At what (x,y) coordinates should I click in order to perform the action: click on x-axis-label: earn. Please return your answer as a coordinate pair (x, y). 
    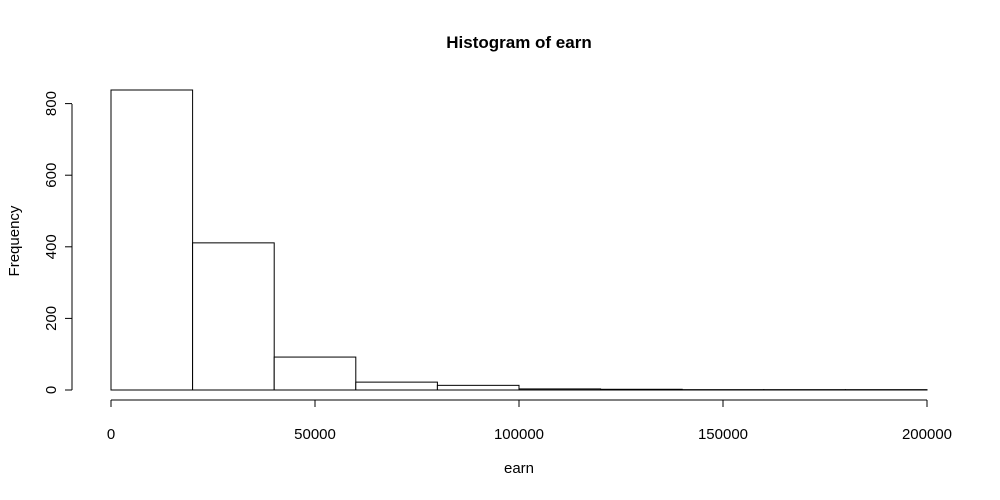
    Looking at the image, I should click on (519, 468).